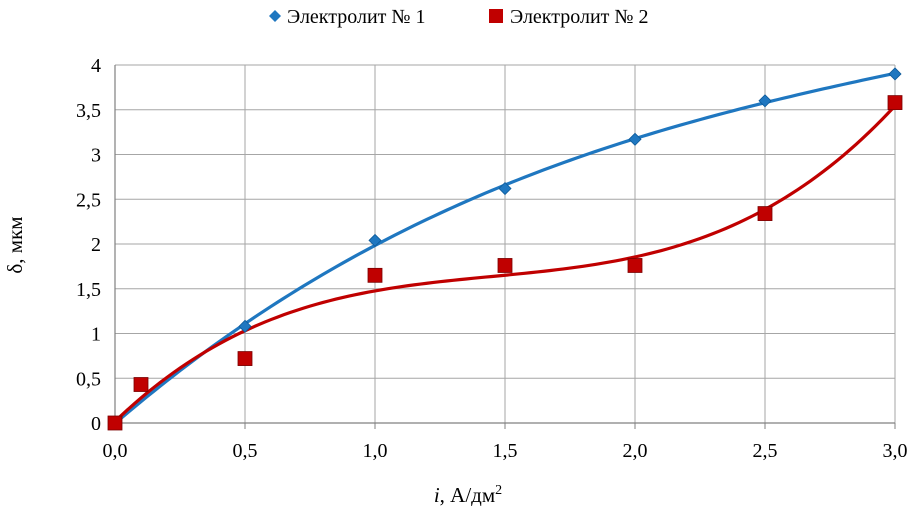 This screenshot has height=512, width=915. Describe the element at coordinates (96, 66) in the screenshot. I see `y-tick-label: 4` at that location.